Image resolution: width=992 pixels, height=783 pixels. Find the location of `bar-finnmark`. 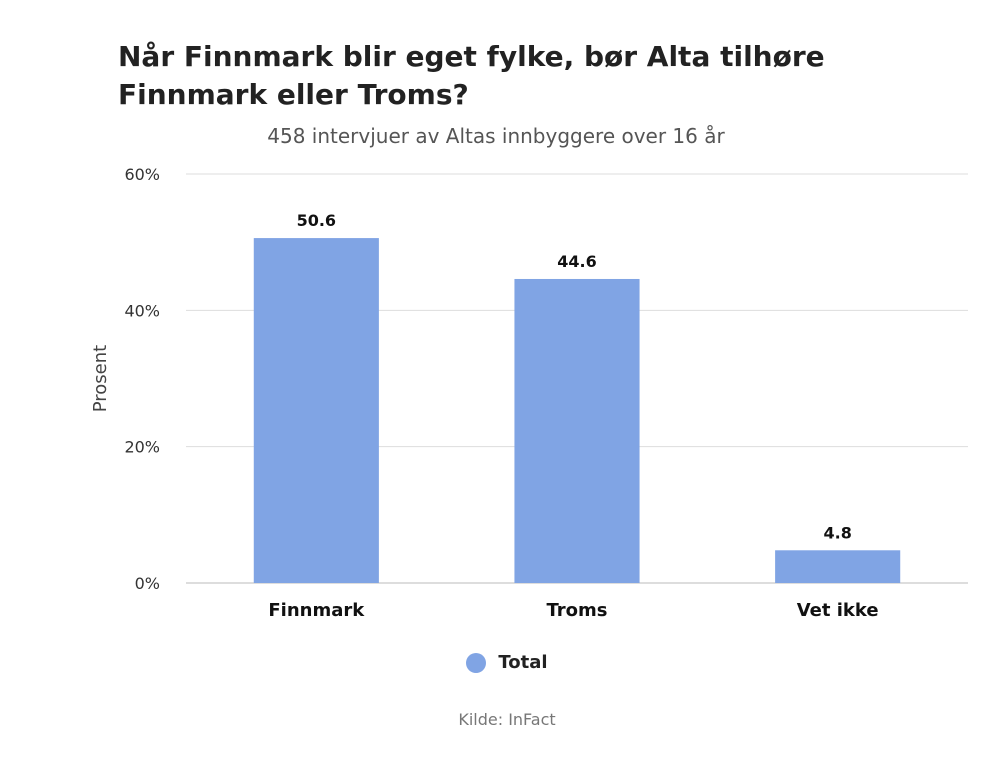

bar-finnmark is located at coordinates (316, 410).